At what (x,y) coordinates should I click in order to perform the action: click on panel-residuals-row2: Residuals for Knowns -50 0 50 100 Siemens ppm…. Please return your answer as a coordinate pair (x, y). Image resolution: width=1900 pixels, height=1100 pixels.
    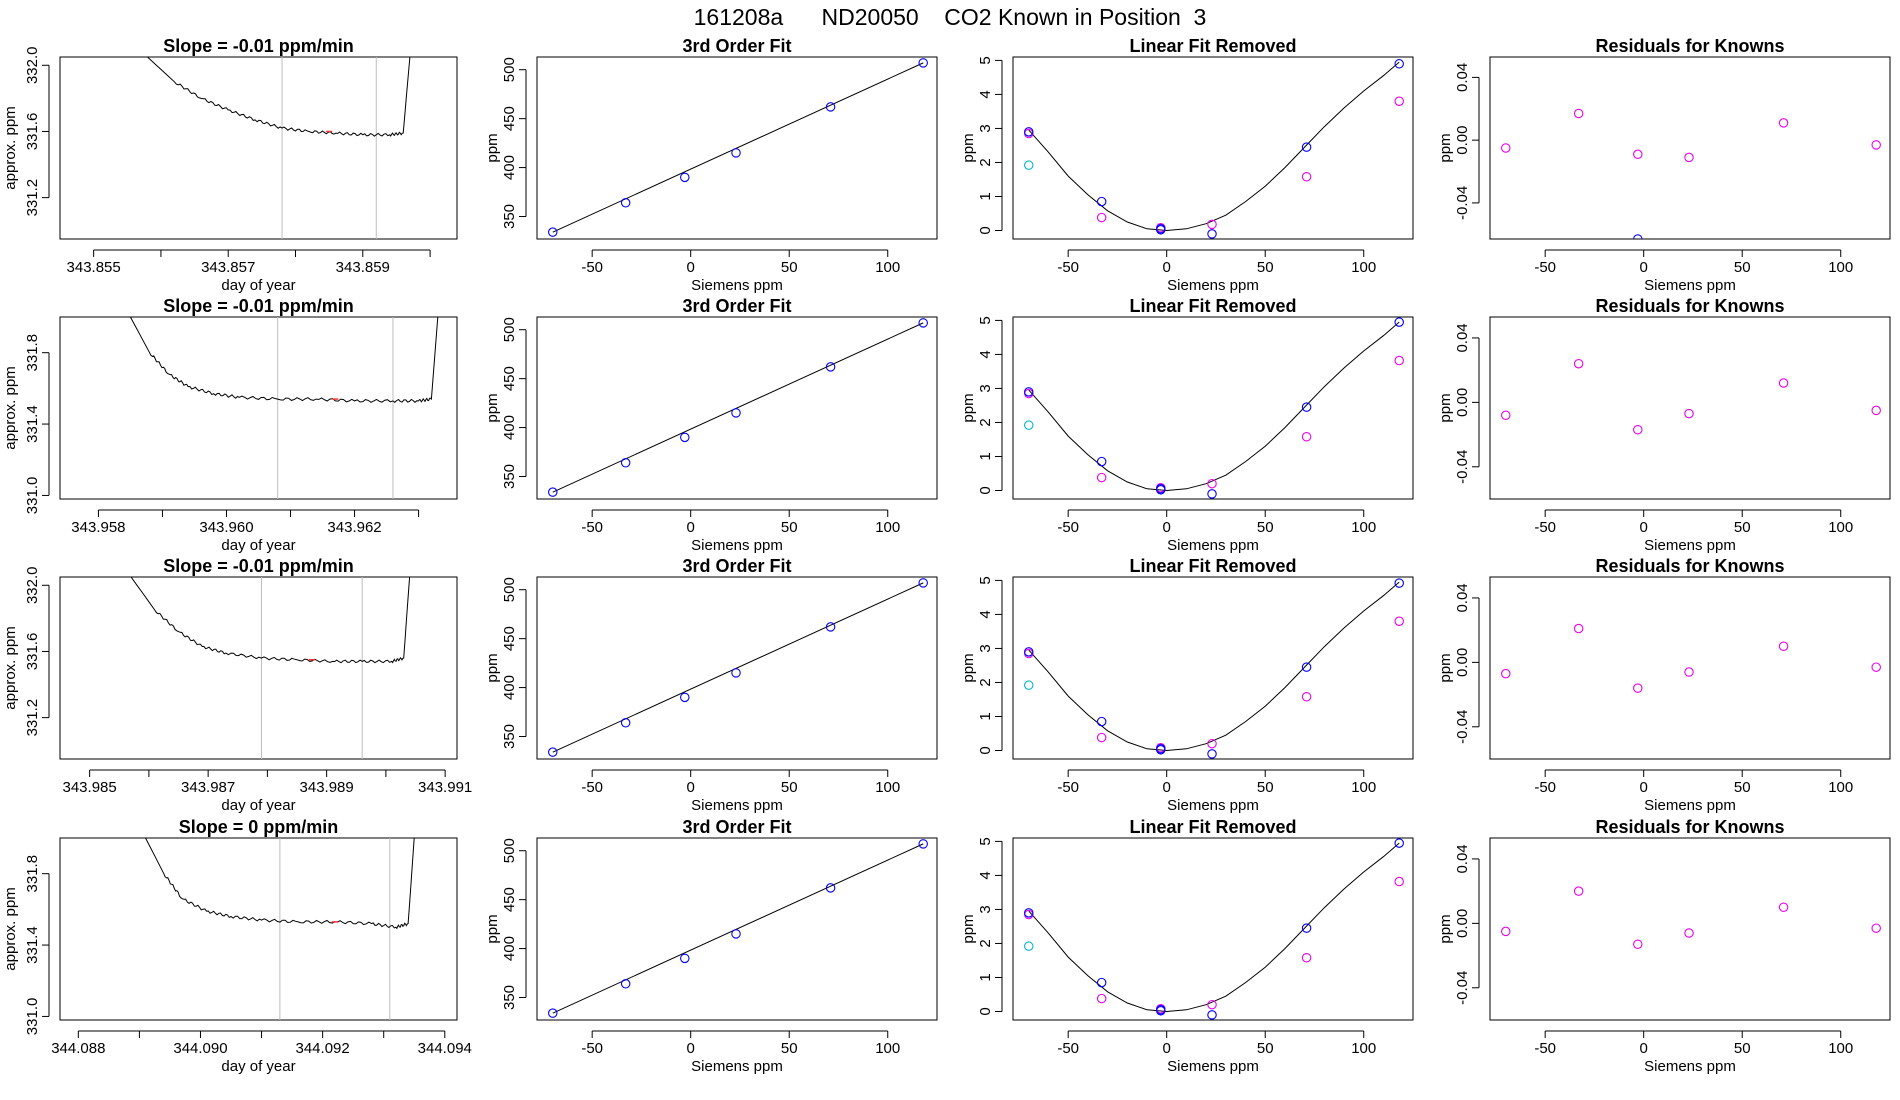
    Looking at the image, I should click on (1664, 425).